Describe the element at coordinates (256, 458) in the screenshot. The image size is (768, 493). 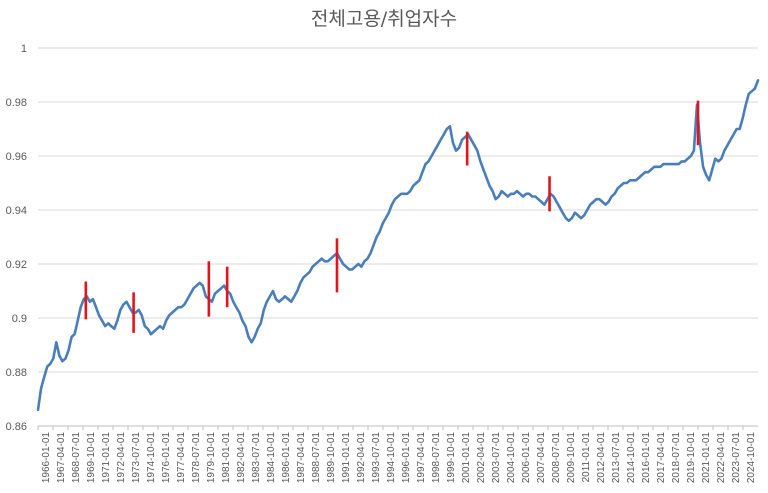
I see `x-tick-label: 1983-07-01` at that location.